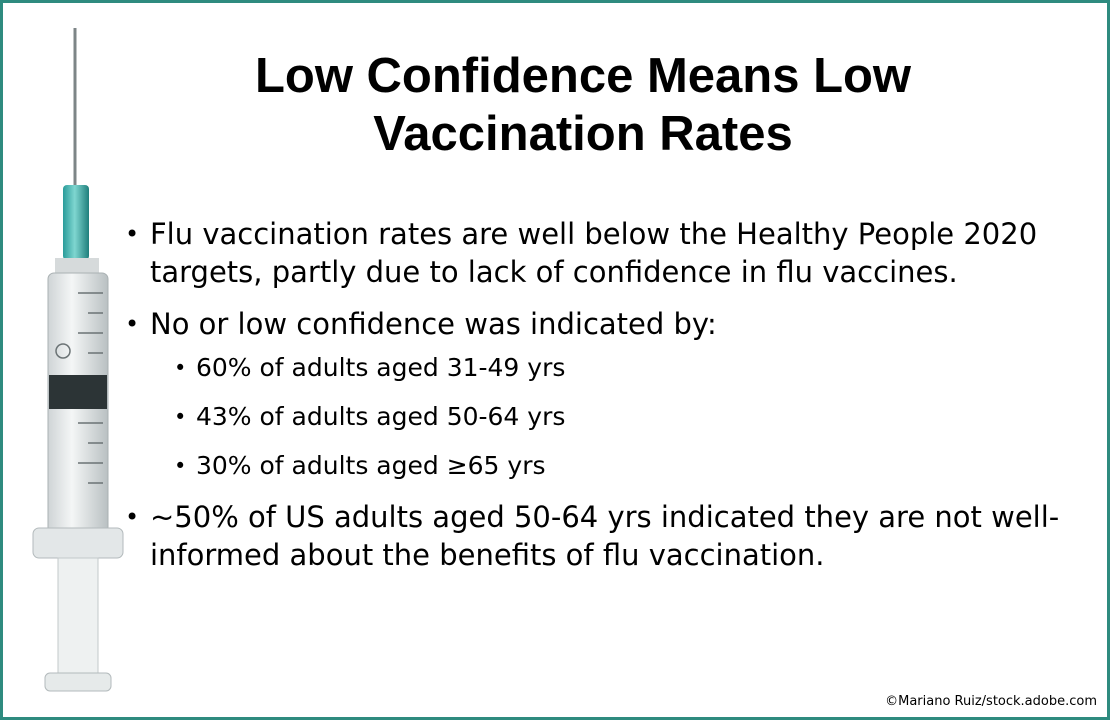 This screenshot has height=720, width=1110. What do you see at coordinates (433, 324) in the screenshot?
I see `bullet-text: No or low confidence was indicated by:` at bounding box center [433, 324].